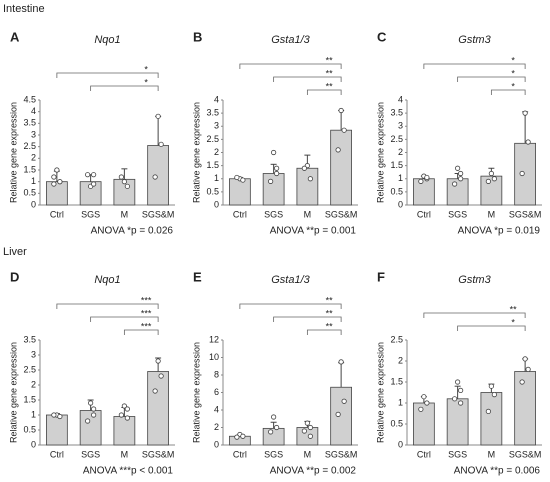 This screenshot has width=550, height=482. I want to click on panel-label: C, so click(382, 36).